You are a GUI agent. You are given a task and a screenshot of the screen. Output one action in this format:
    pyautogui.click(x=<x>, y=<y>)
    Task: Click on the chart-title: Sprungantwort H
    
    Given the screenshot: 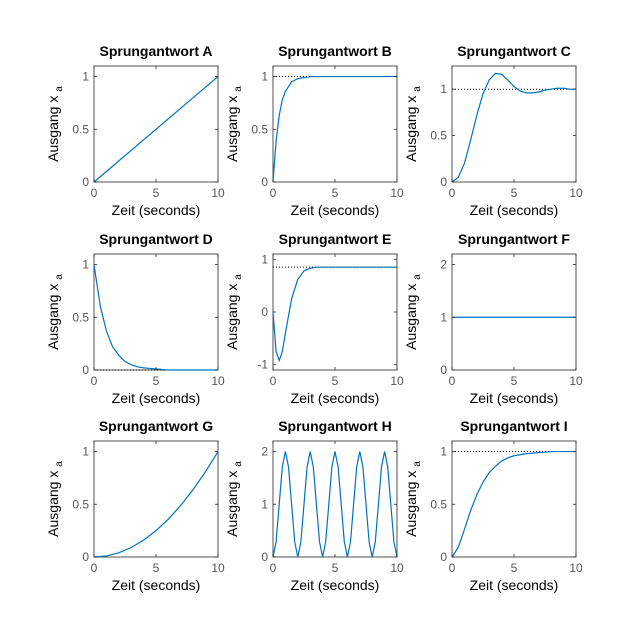 What is the action you would take?
    pyautogui.click(x=335, y=426)
    